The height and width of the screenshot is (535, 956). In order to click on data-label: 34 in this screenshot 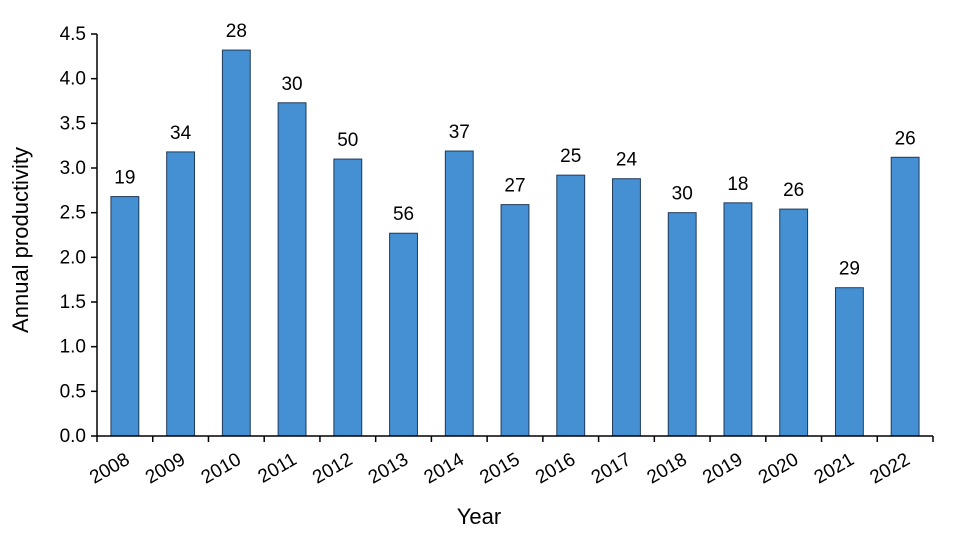, I will do `click(181, 133)`.